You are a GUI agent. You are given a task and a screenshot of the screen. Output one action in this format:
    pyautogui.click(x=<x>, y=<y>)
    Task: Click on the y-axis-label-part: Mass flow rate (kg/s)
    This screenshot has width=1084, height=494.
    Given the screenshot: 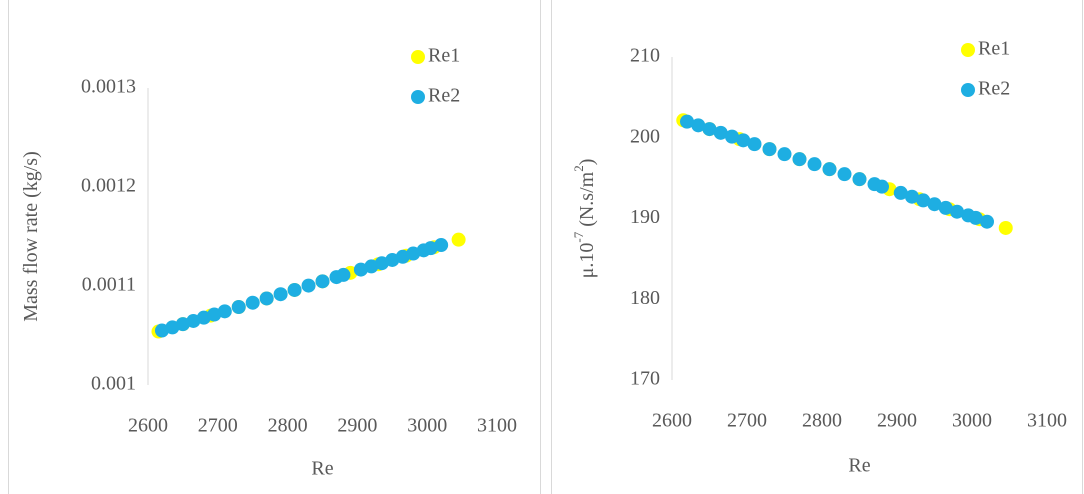 What is the action you would take?
    pyautogui.click(x=31, y=236)
    